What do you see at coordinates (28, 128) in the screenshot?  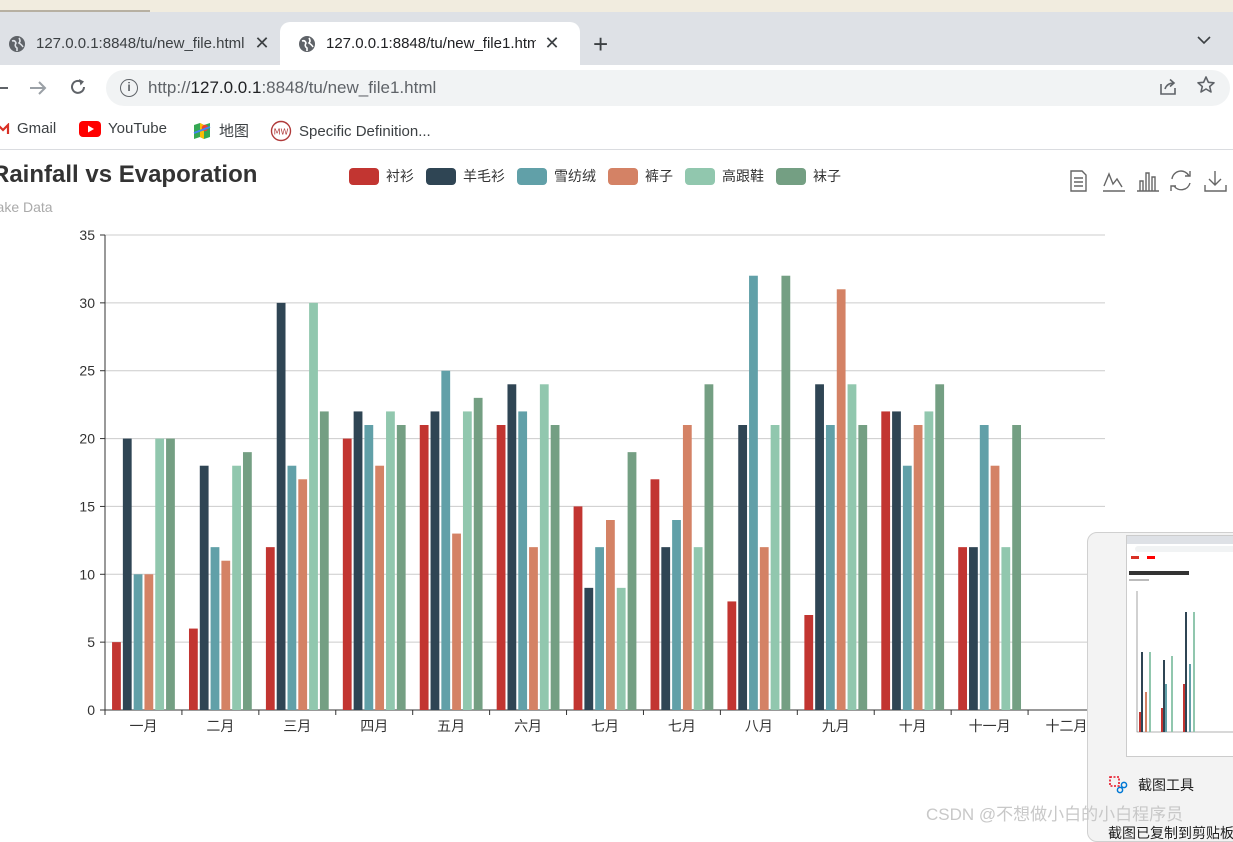 I see `bookmark-gmail: Gmail` at bounding box center [28, 128].